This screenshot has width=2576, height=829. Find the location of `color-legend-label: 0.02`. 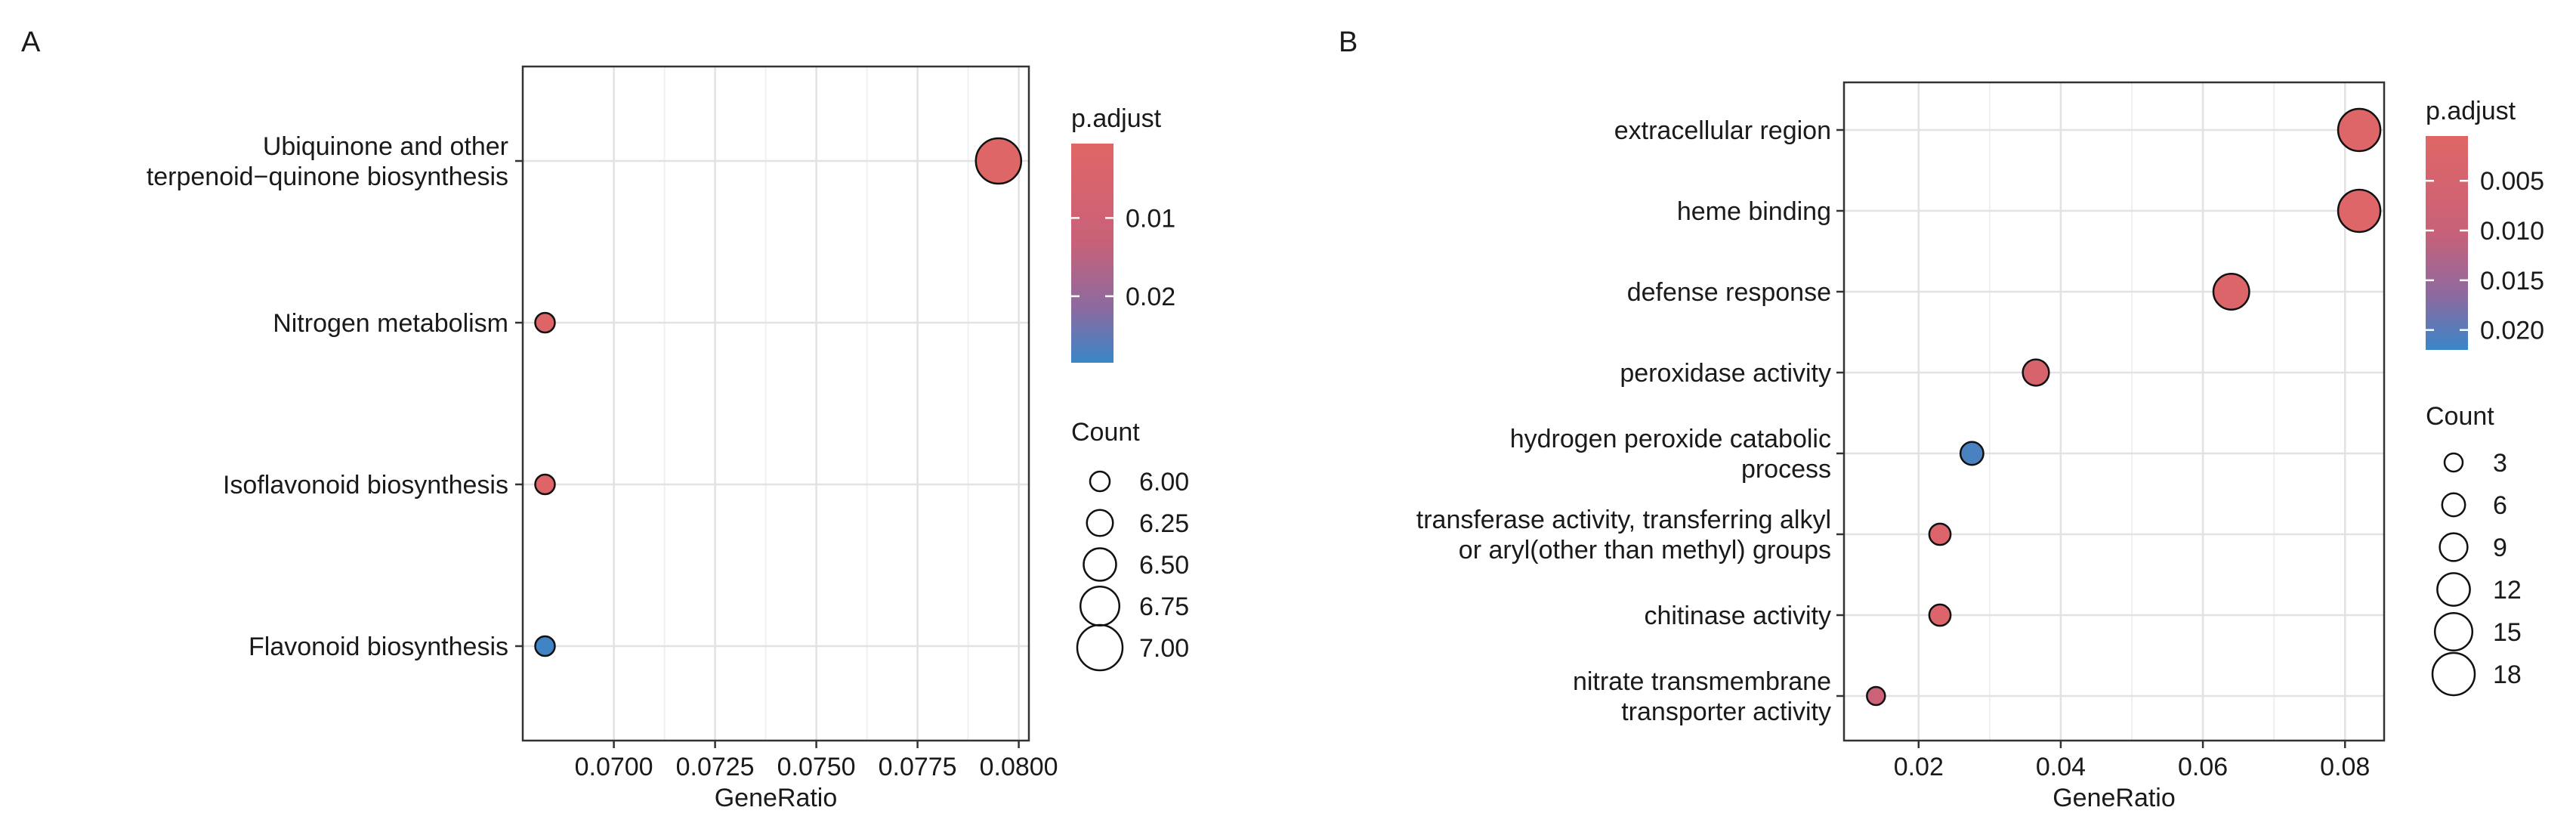

color-legend-label: 0.02 is located at coordinates (1150, 297).